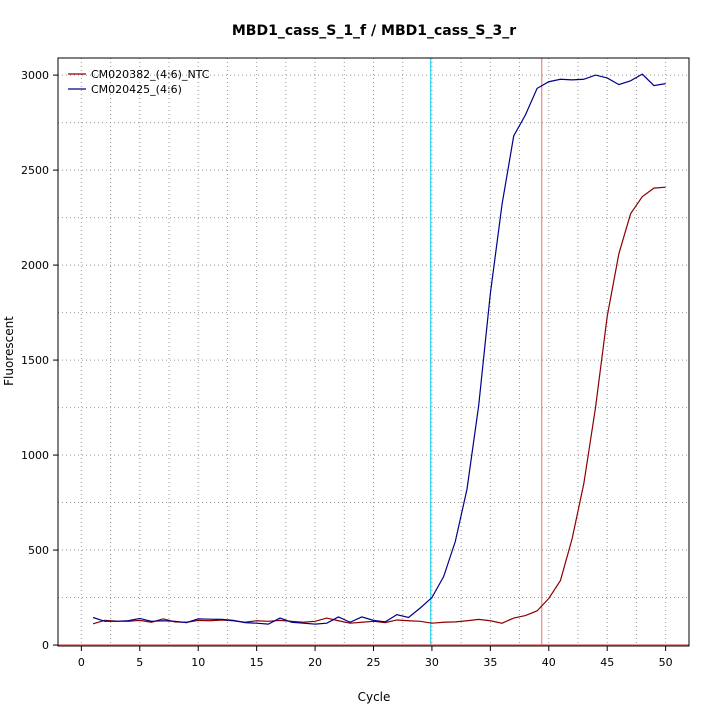 Image resolution: width=720 pixels, height=720 pixels. What do you see at coordinates (257, 662) in the screenshot?
I see `x-tick-label: 15` at bounding box center [257, 662].